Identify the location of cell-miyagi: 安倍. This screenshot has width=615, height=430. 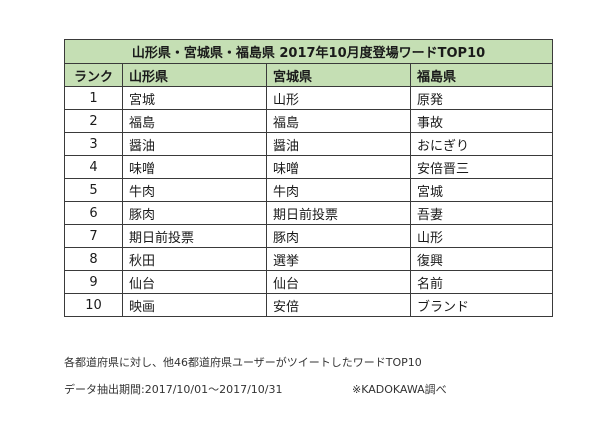
(338, 305).